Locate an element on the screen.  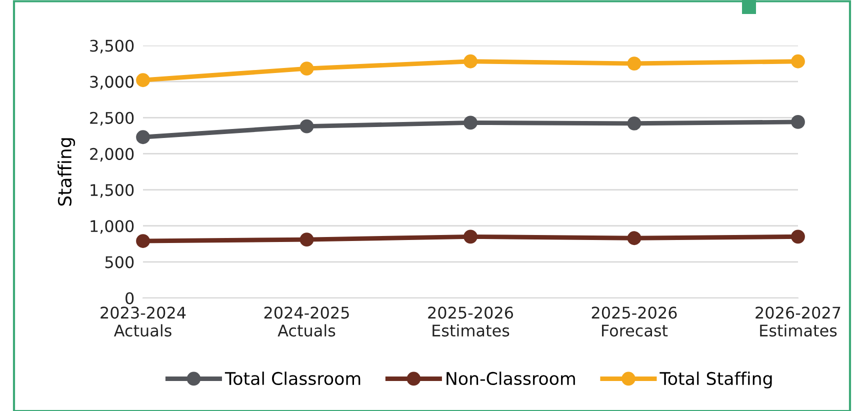
y-axis-title: Staffing is located at coordinates (67, 172).